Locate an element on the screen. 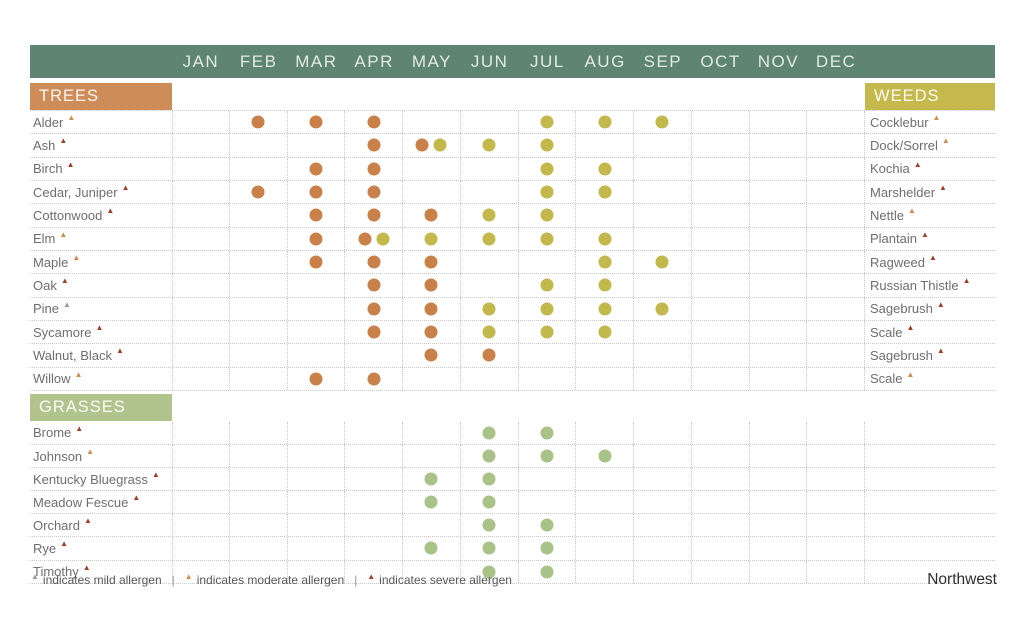 The height and width of the screenshot is (640, 1024). calendar-row: Oak ▲ Russian Thistle ▲ is located at coordinates (512, 286).